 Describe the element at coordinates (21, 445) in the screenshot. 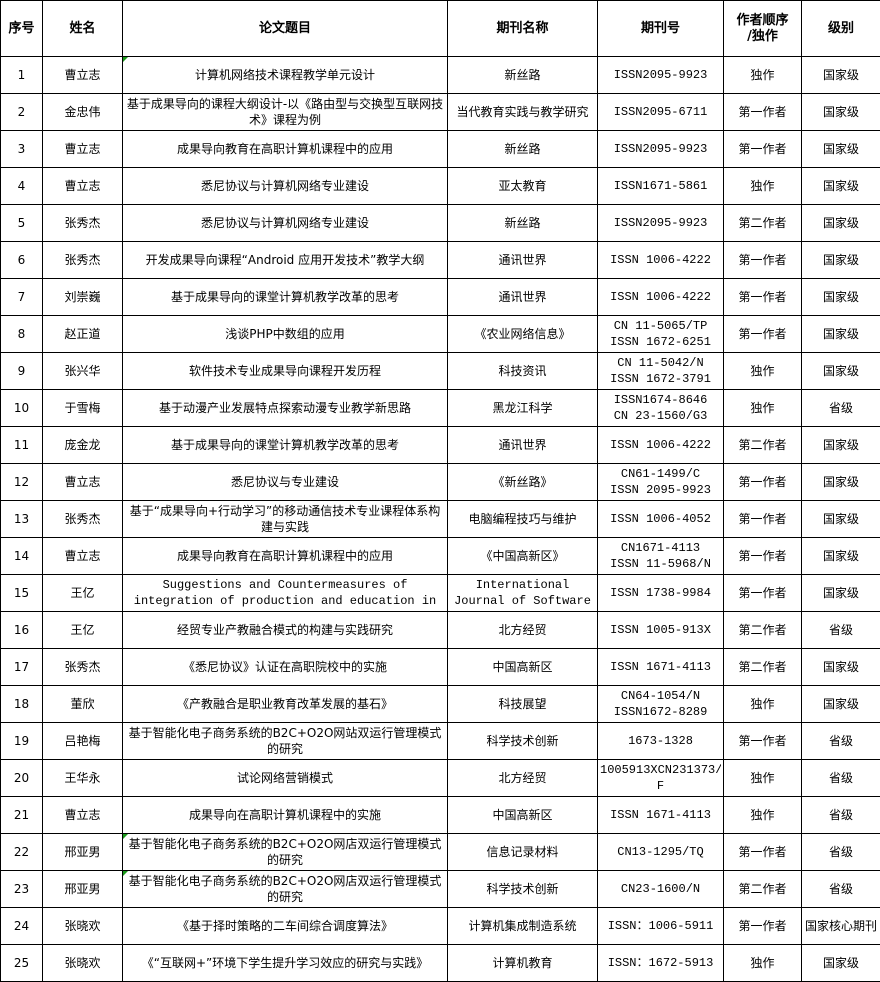

I see `cell-no: 11` at that location.